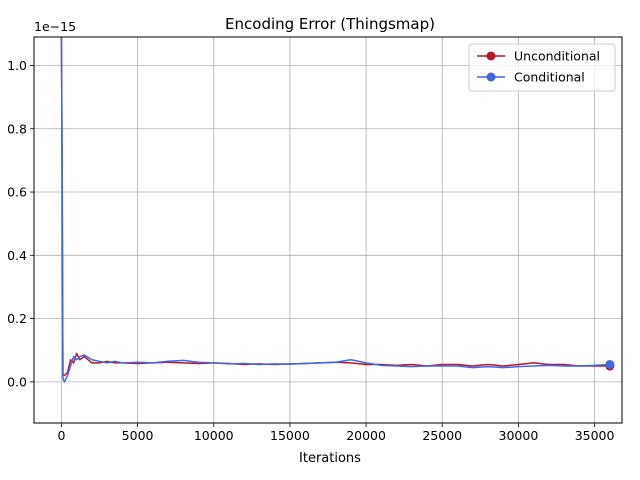 The height and width of the screenshot is (480, 640). What do you see at coordinates (366, 435) in the screenshot?
I see `x-tick-label: 20000` at bounding box center [366, 435].